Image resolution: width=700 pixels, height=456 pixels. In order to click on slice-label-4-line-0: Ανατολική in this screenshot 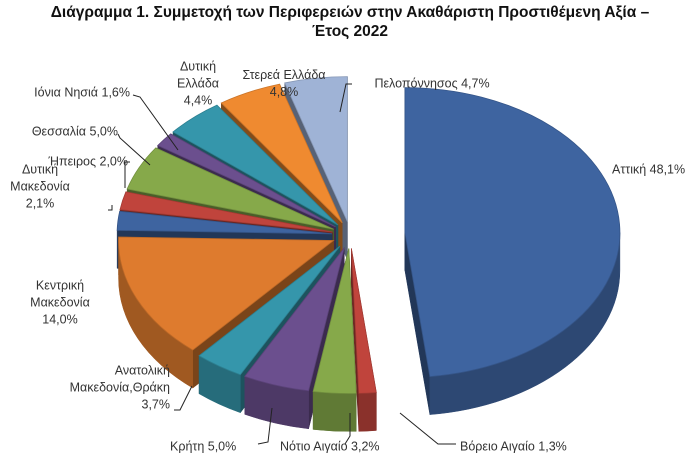, I will do `click(142, 370)`.